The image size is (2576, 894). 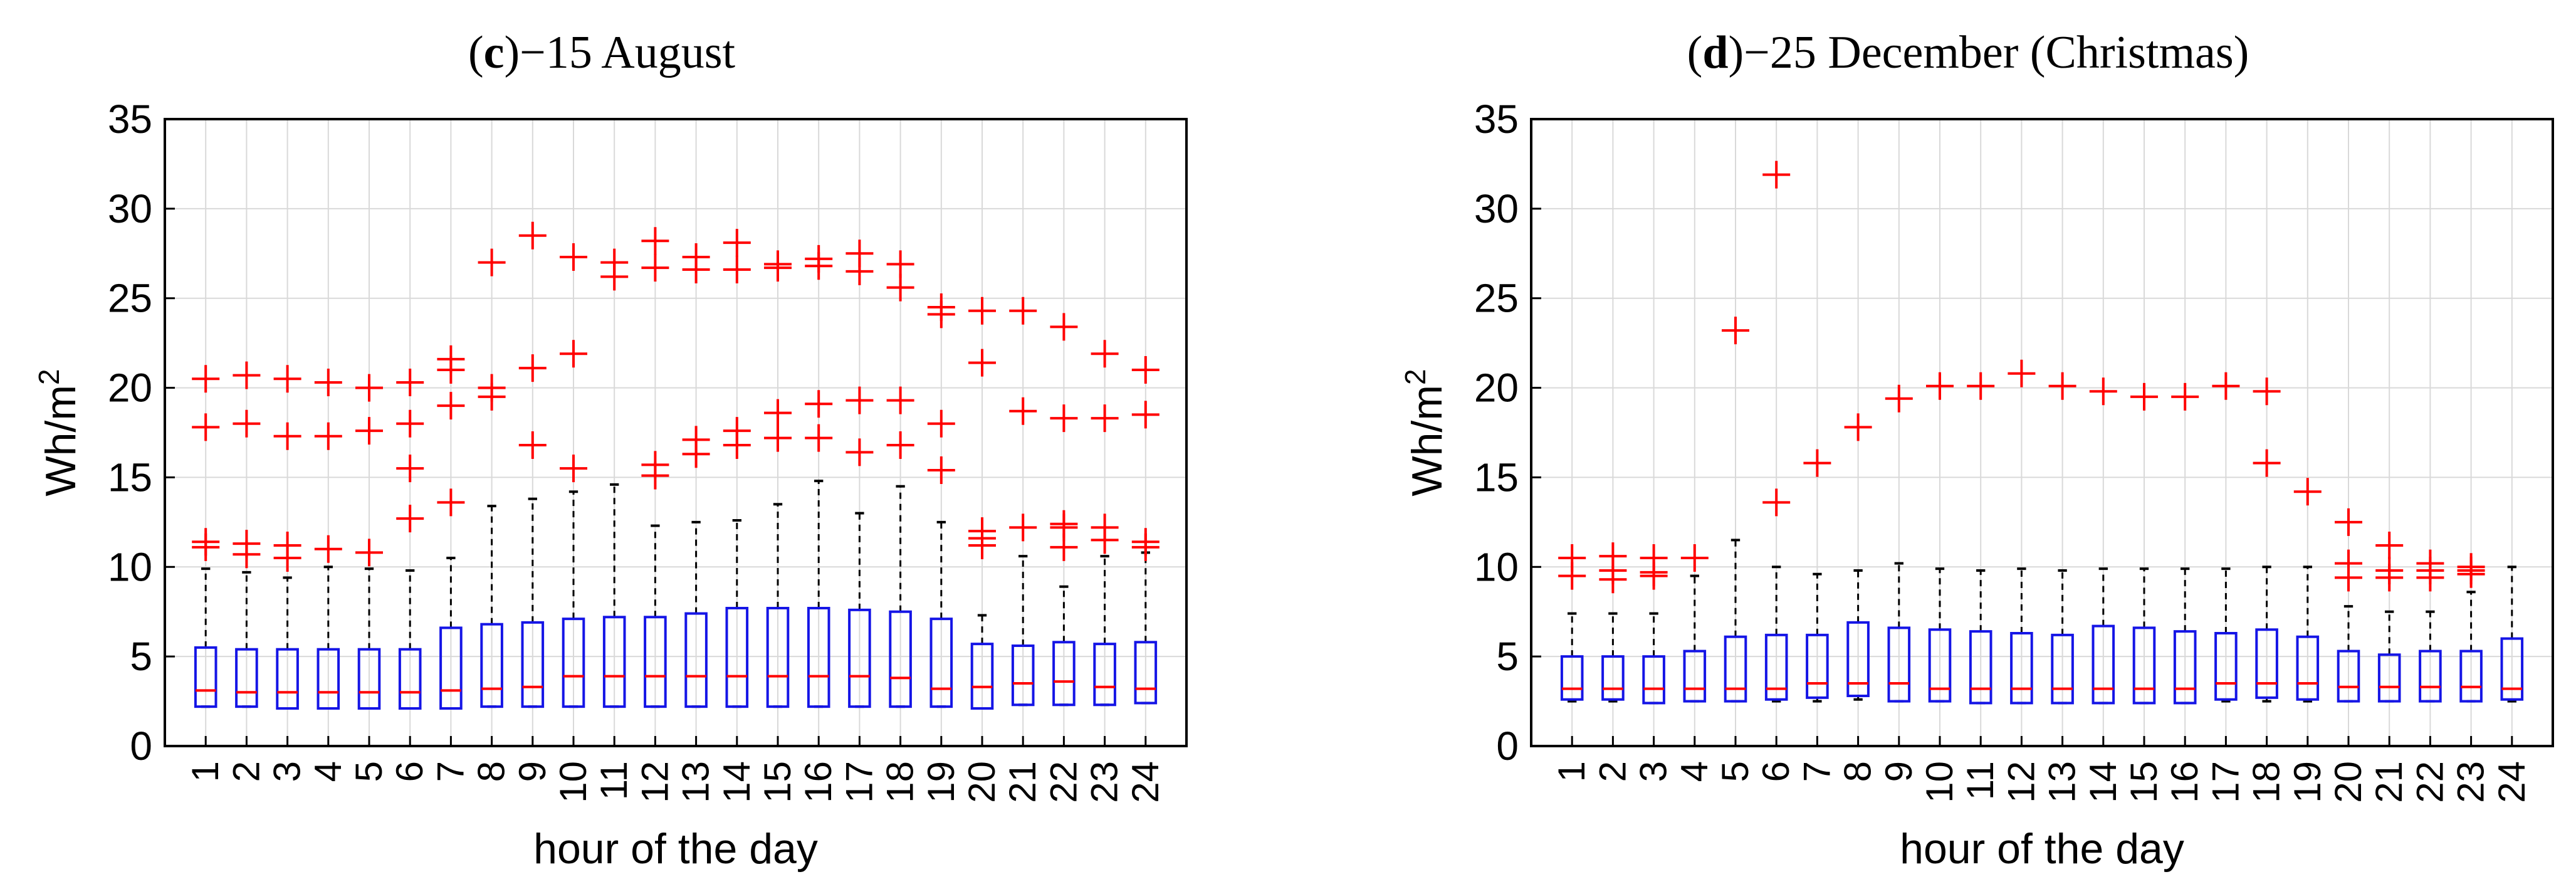 I want to click on x-tick-label: 9, so click(x=532, y=771).